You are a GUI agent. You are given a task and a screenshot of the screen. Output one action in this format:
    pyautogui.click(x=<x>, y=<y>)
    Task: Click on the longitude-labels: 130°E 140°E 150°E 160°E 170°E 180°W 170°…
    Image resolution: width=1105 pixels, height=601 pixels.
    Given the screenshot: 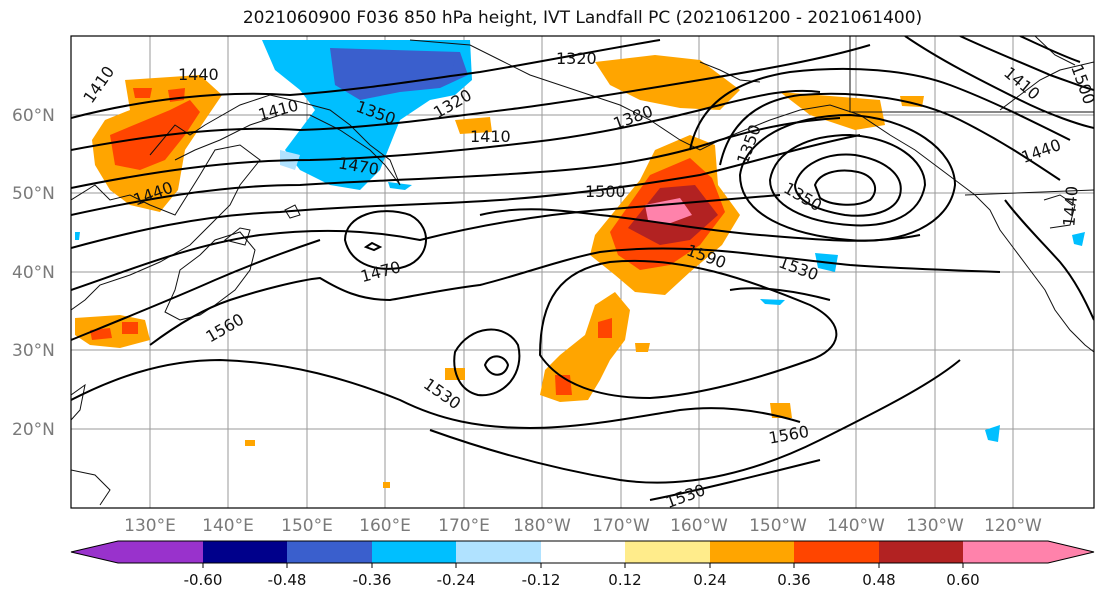 What is the action you would take?
    pyautogui.click(x=583, y=526)
    